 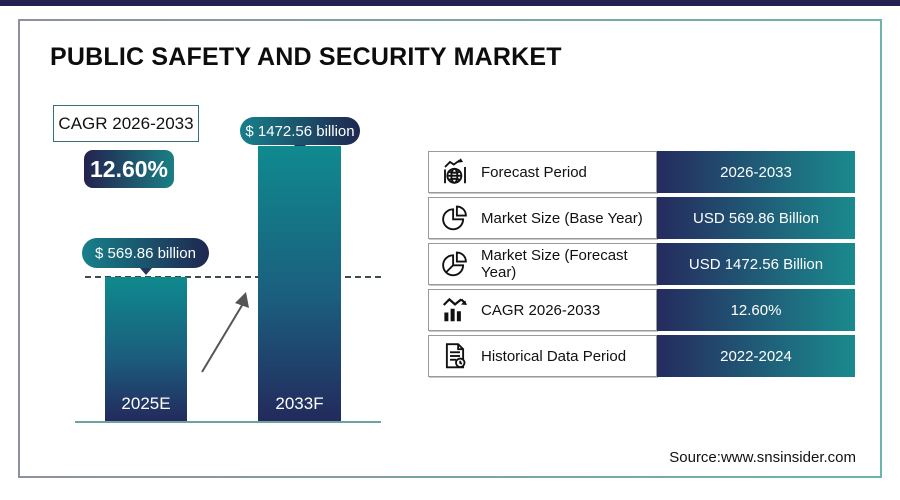 I want to click on spec-value-cell: 2022-2024, so click(x=756, y=356).